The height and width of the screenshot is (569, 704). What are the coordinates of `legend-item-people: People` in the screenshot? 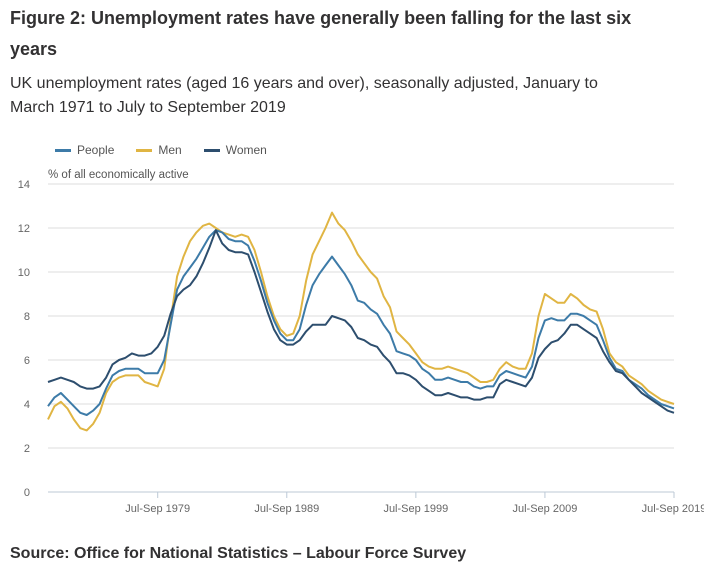 It's located at (84, 150).